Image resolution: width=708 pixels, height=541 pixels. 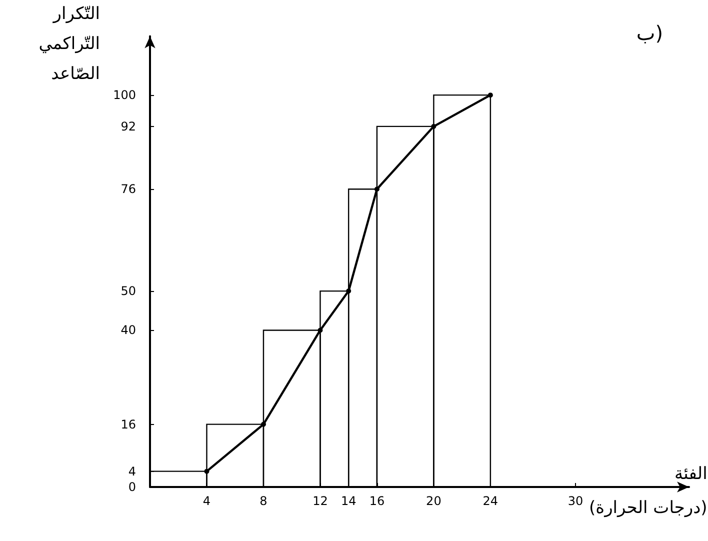 I want to click on y-axis-title: التّكرار التّراكمي الصّاعد, so click(x=69, y=44).